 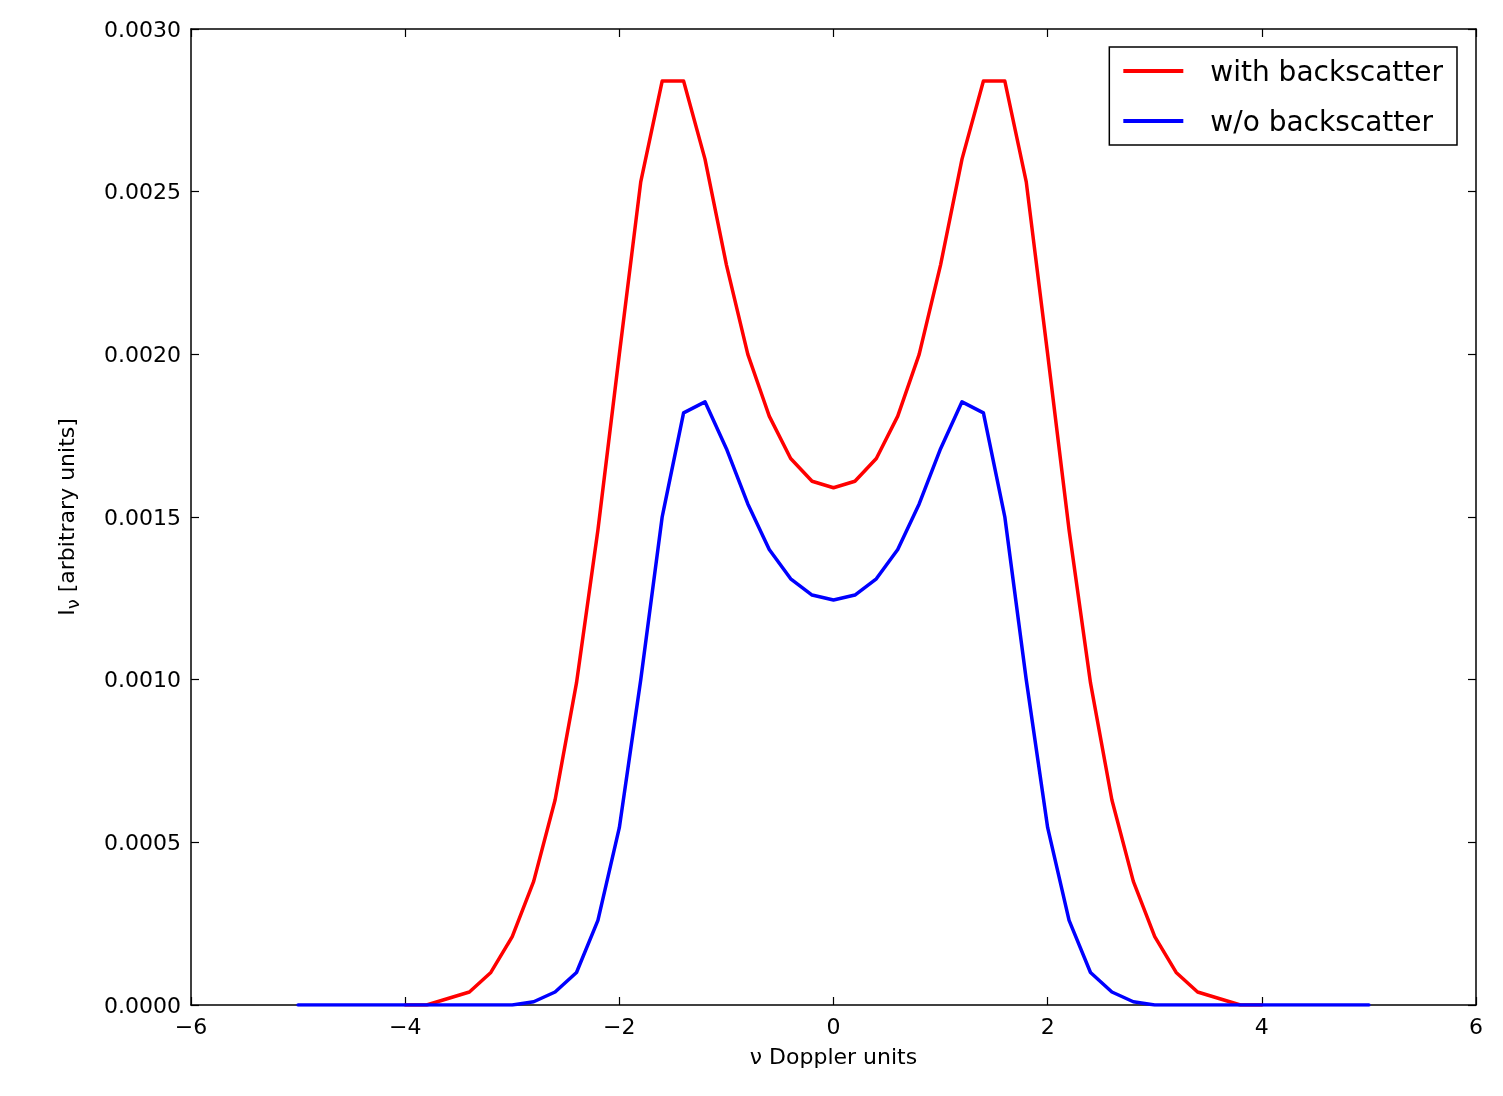 I want to click on x-tick-label: −4, so click(x=405, y=1026).